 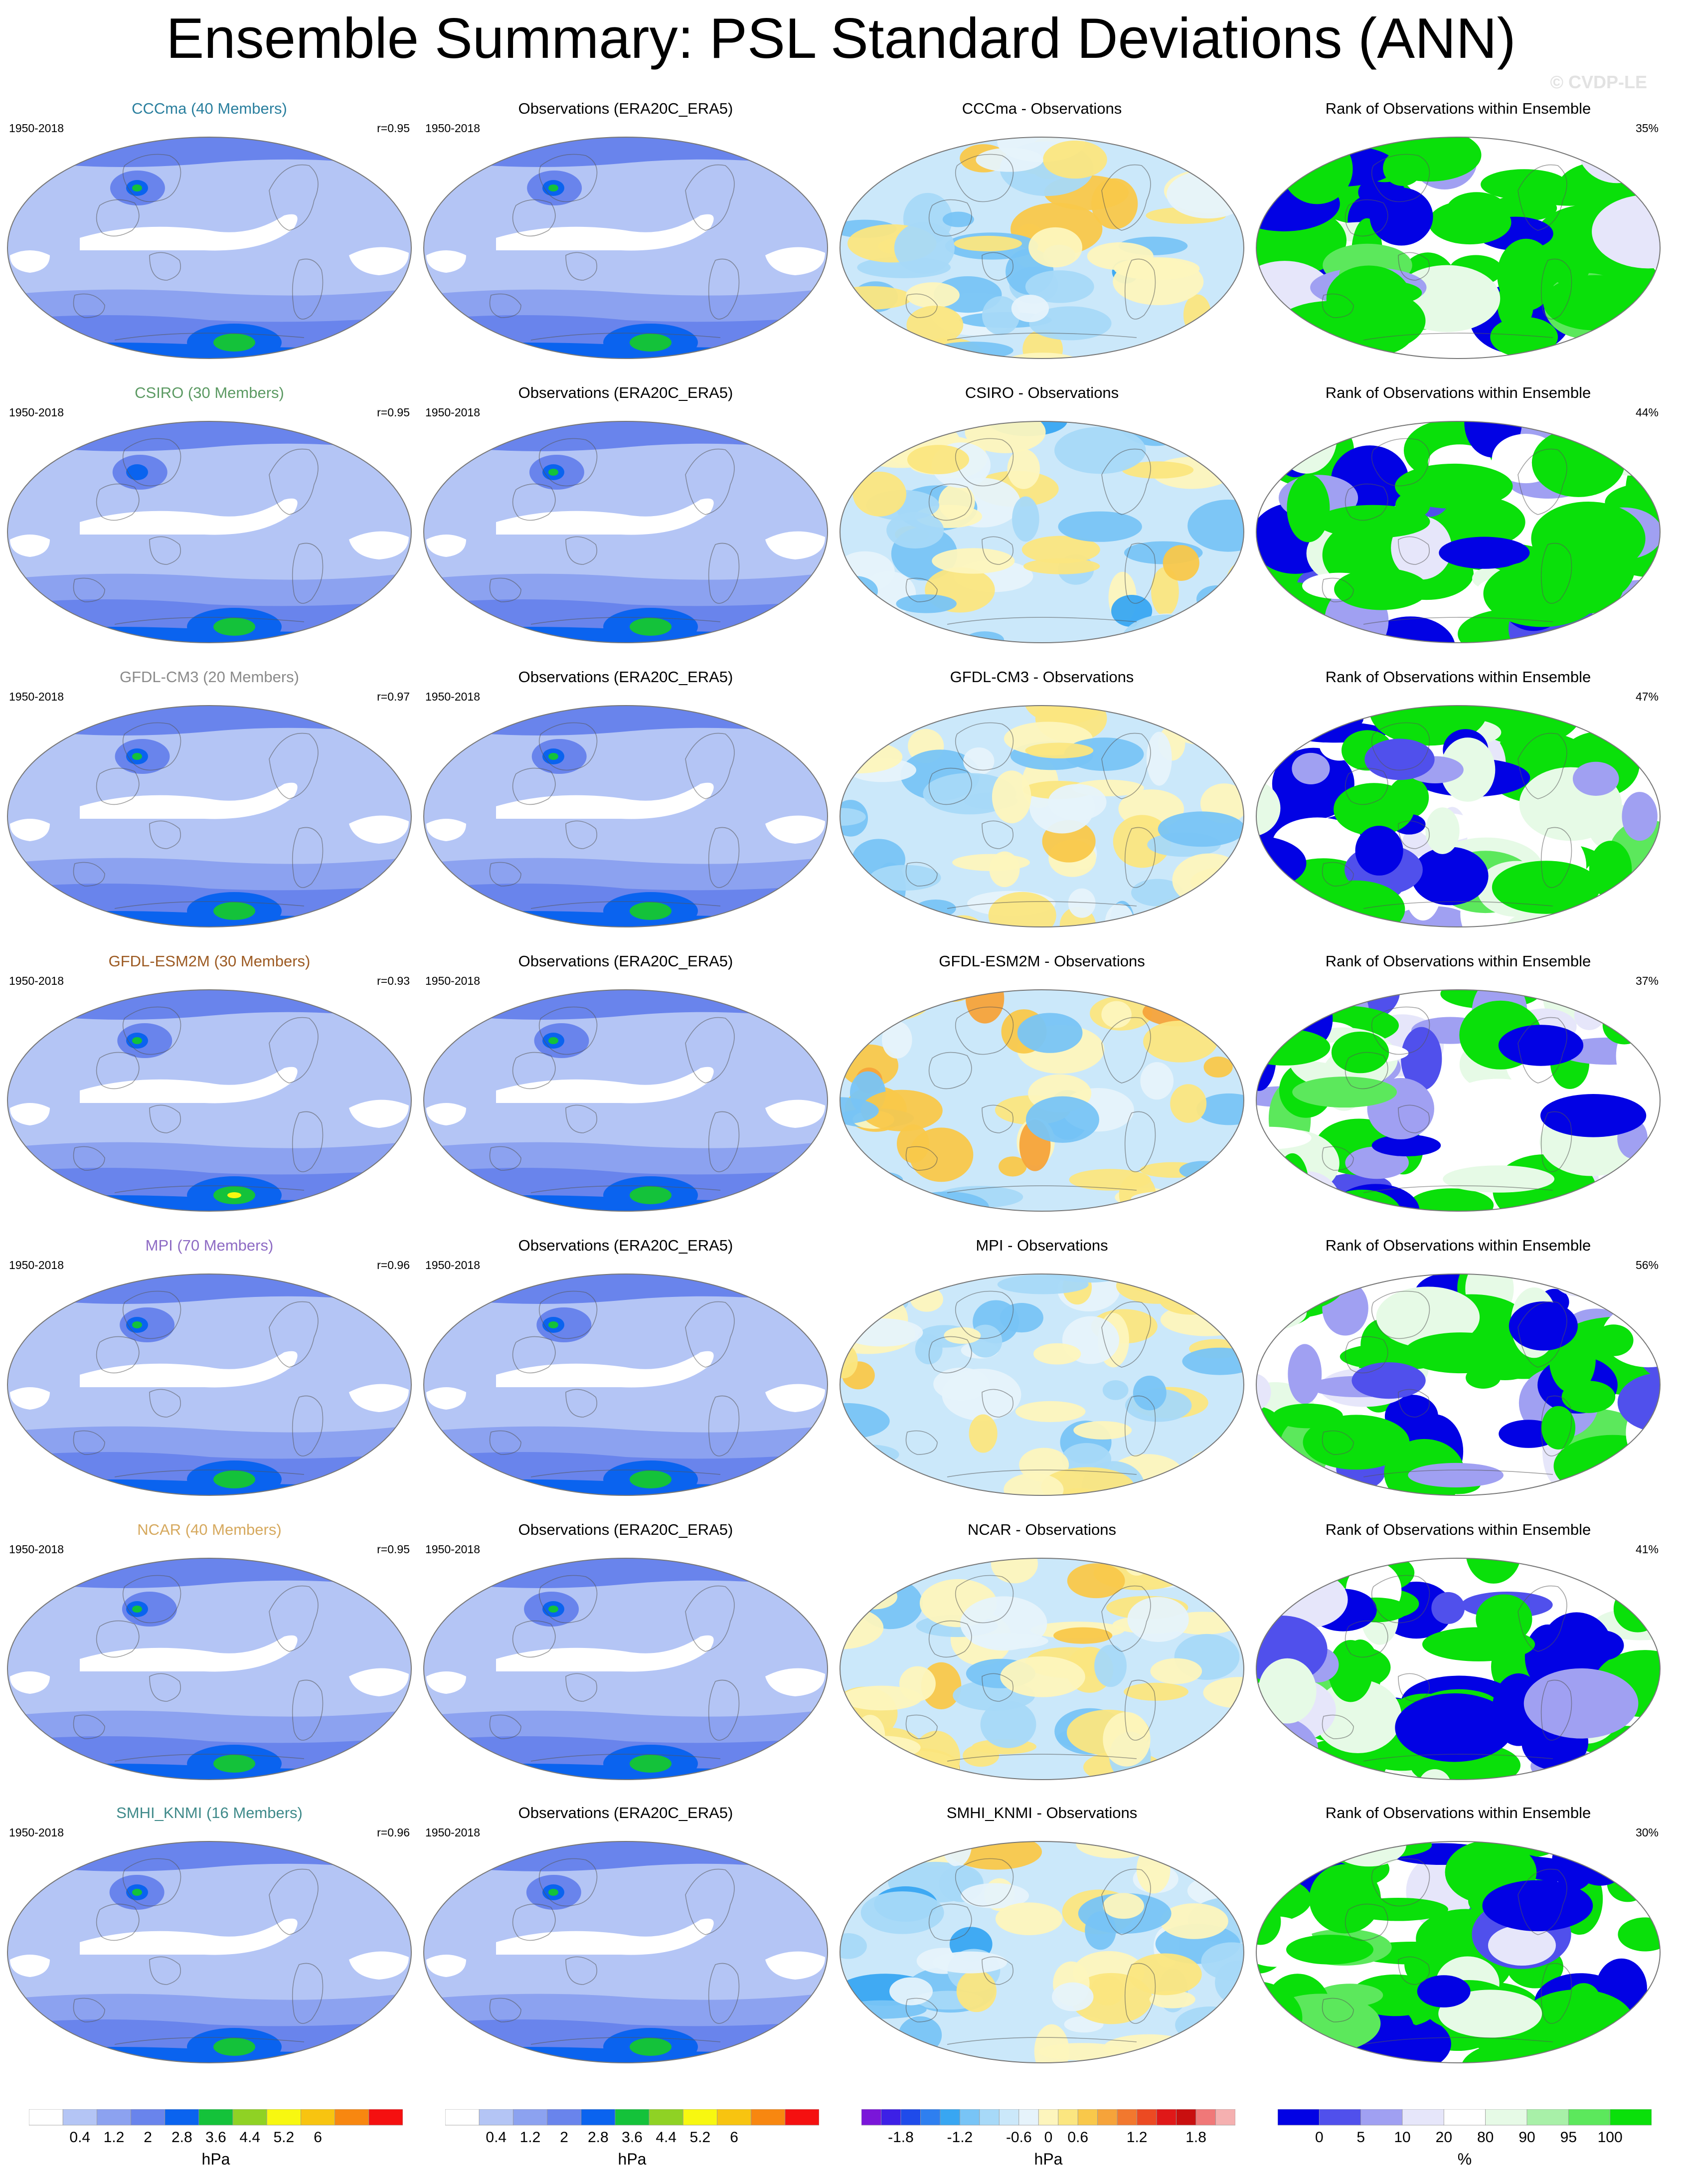 I want to click on difference-title: CSIRO - Observations, so click(x=1042, y=392).